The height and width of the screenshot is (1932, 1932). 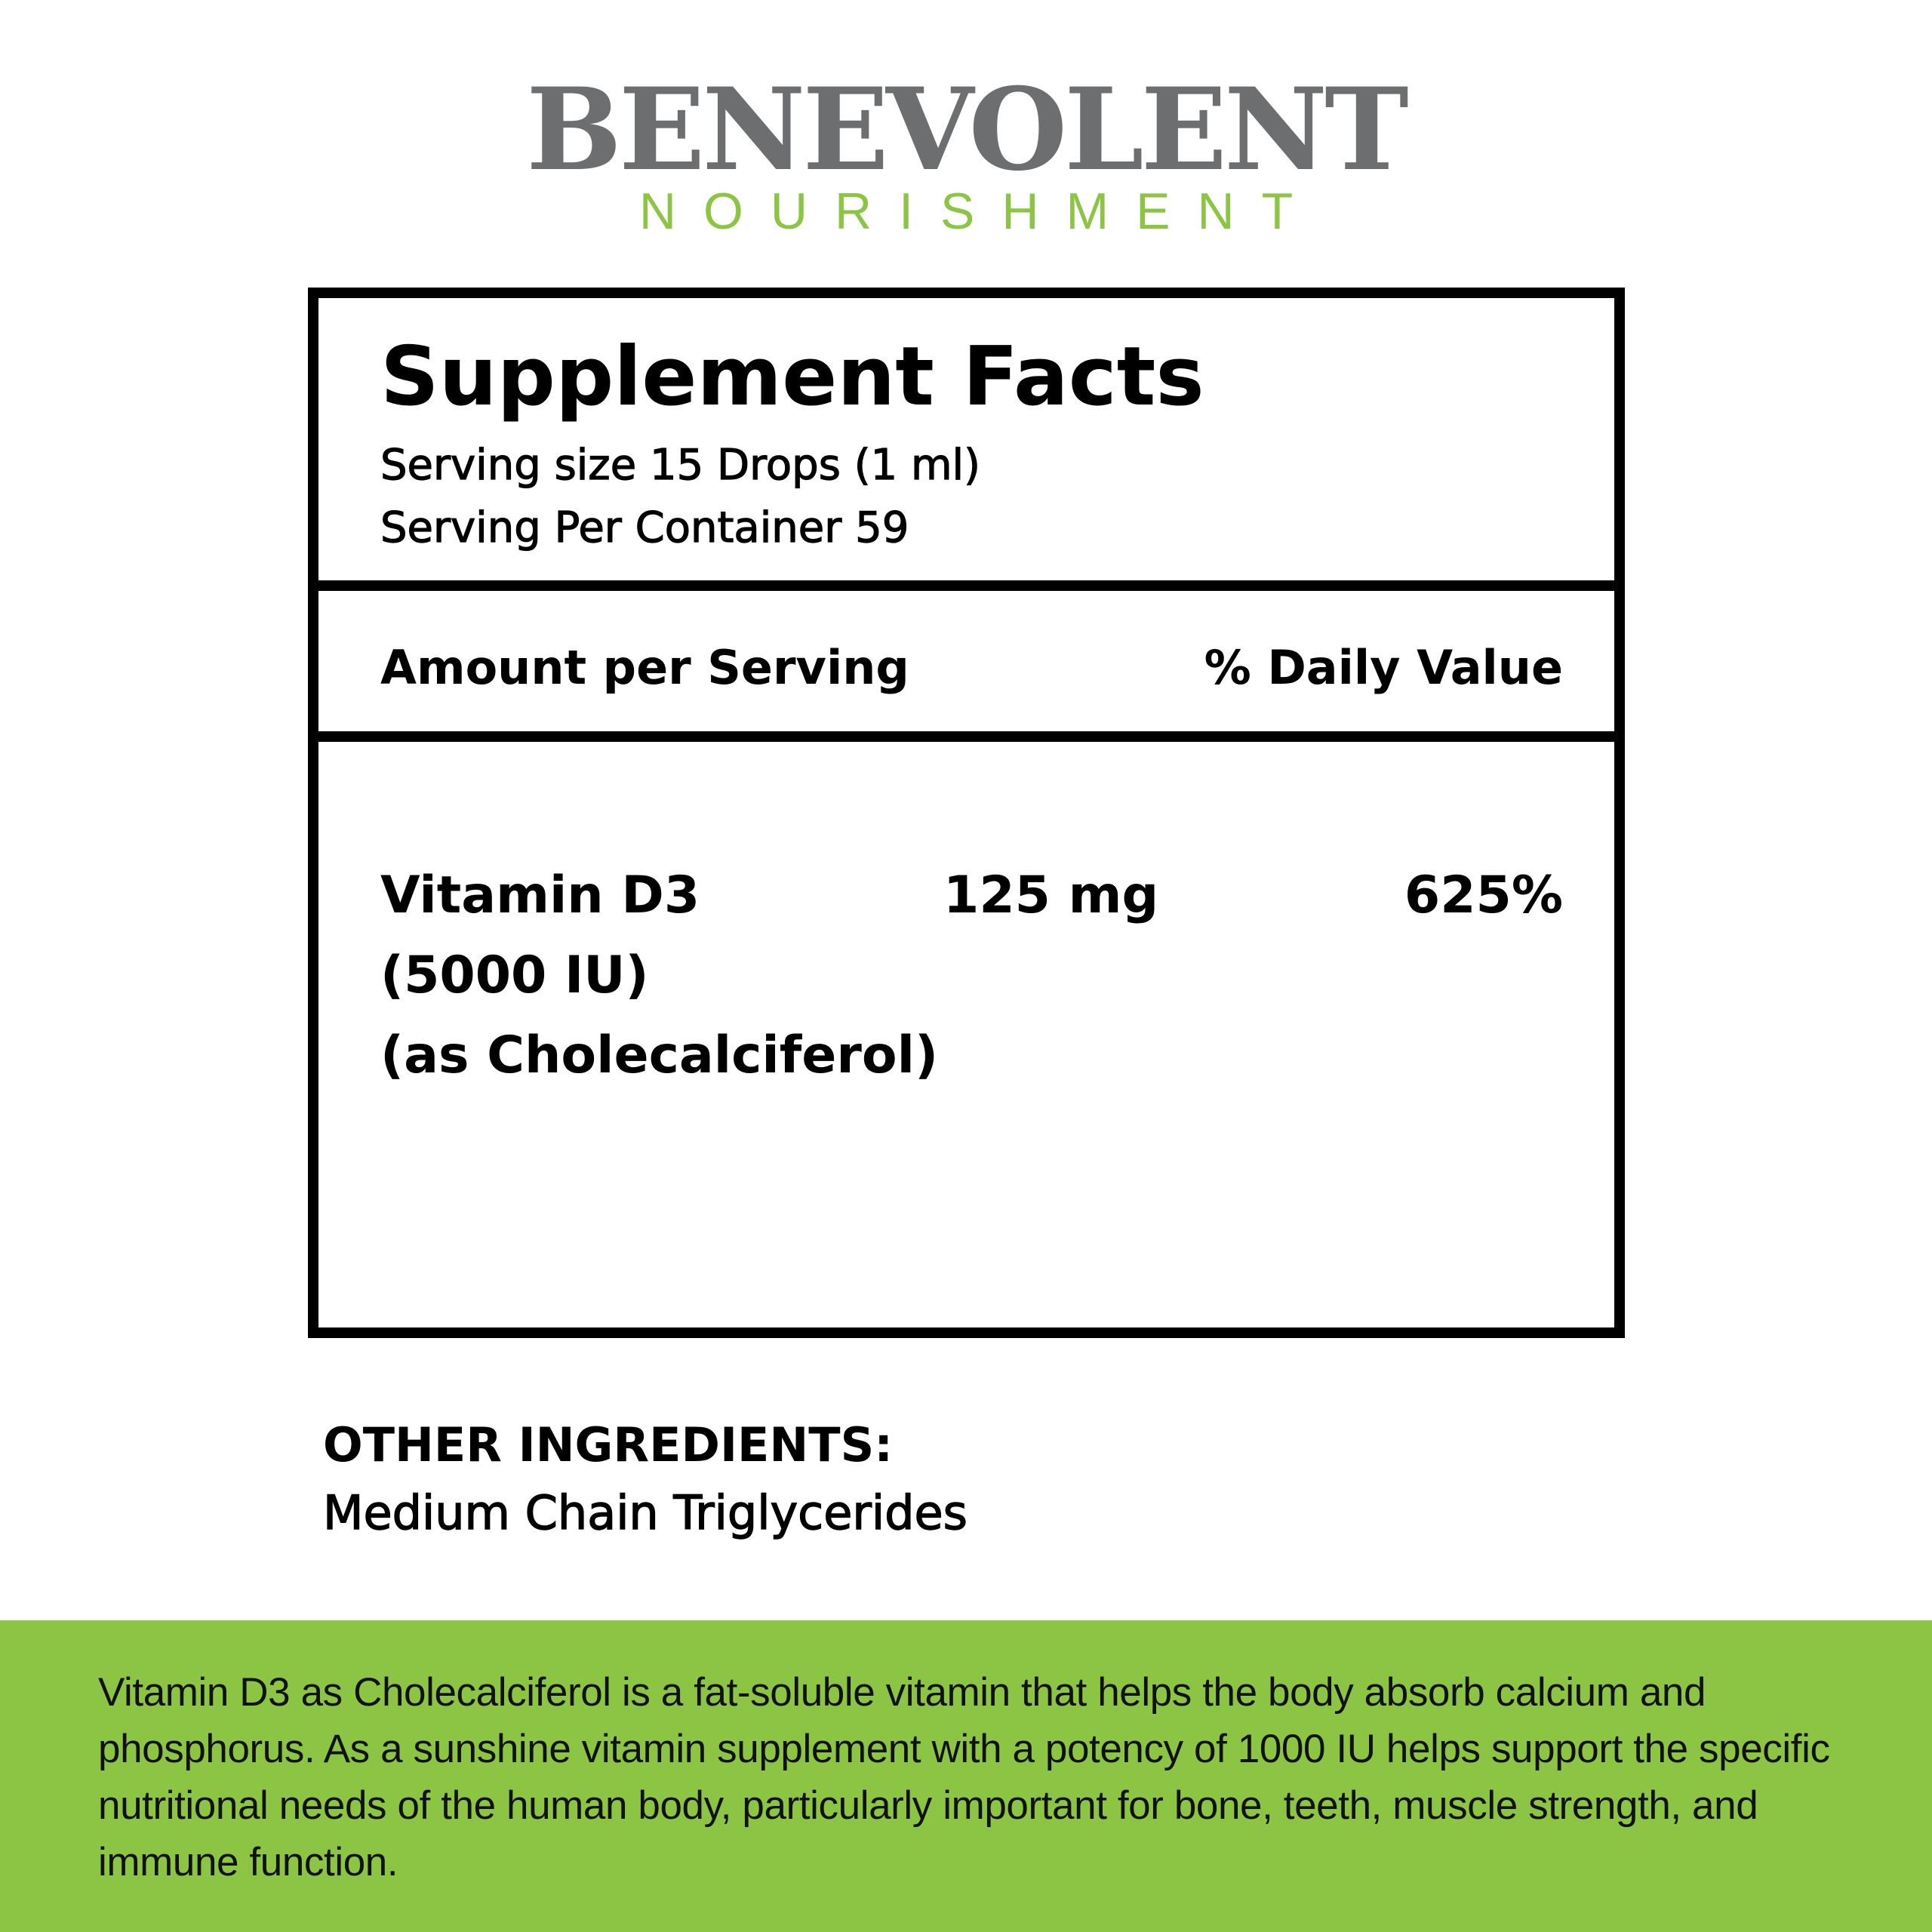 I want to click on daily-value-header: % Daily Value, so click(x=1383, y=667).